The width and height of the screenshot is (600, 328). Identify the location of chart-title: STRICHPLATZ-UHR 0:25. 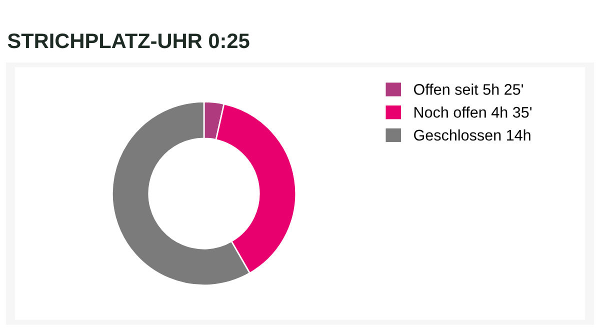
(129, 40).